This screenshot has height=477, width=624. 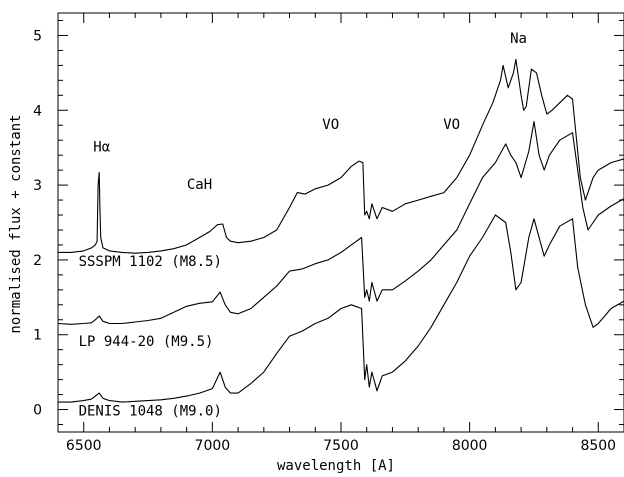 What do you see at coordinates (598, 446) in the screenshot?
I see `x-tick-label: 8500` at bounding box center [598, 446].